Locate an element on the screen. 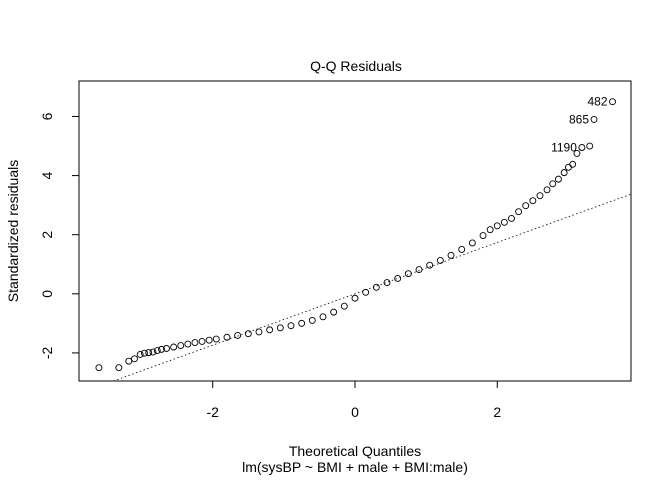 This screenshot has width=672, height=480. y-axis: -2 0 2 4 6 is located at coordinates (59, 235).